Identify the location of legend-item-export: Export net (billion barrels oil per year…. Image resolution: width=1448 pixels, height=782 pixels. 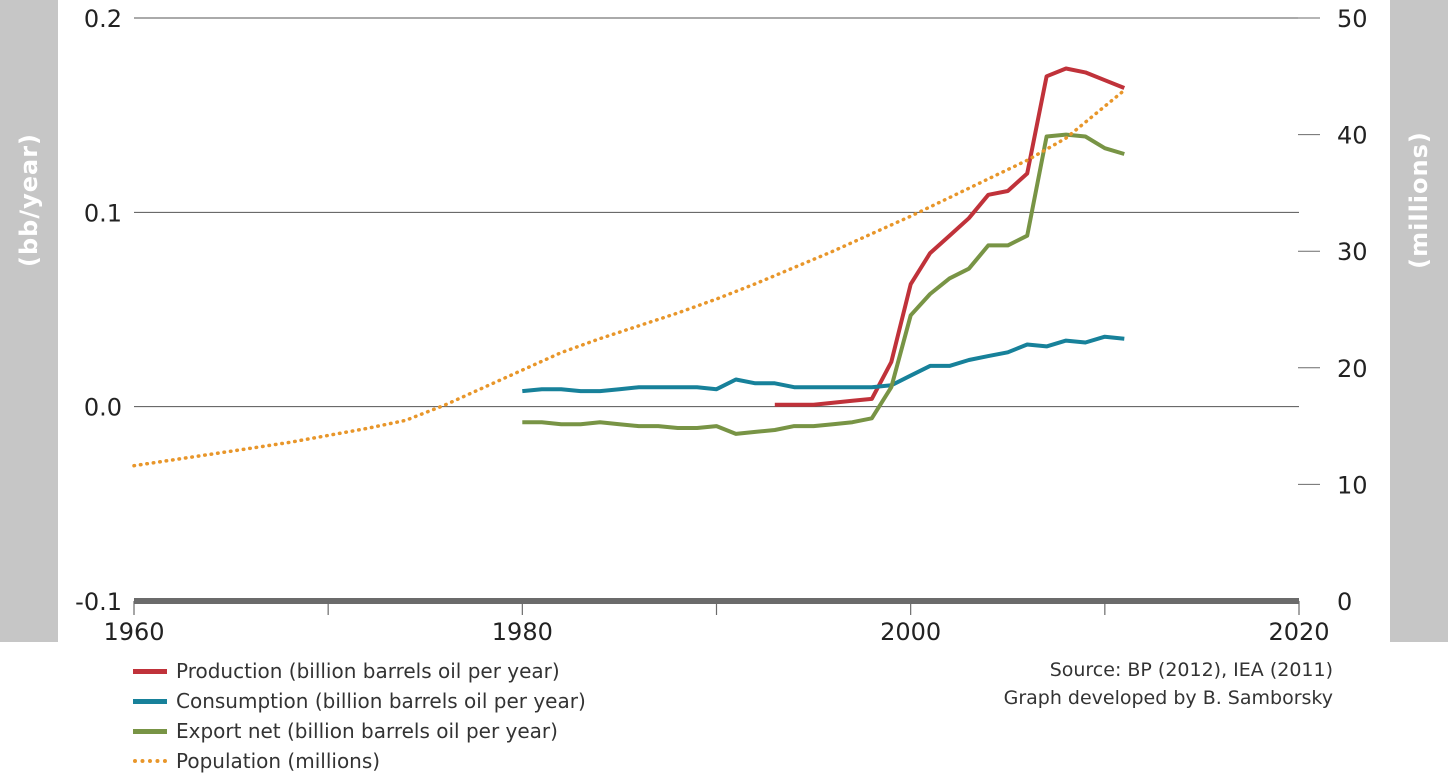
(359, 731).